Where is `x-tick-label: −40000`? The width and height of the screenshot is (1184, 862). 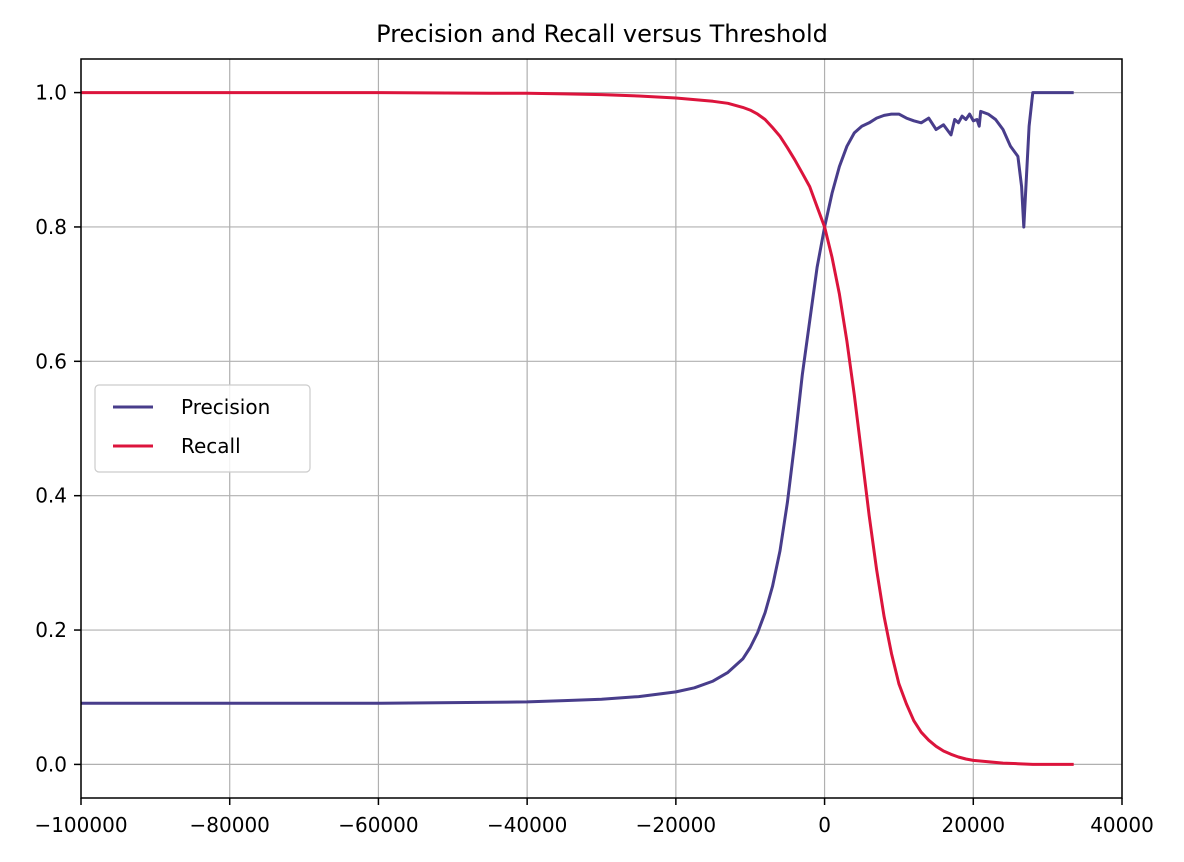
x-tick-label: −40000 is located at coordinates (527, 825).